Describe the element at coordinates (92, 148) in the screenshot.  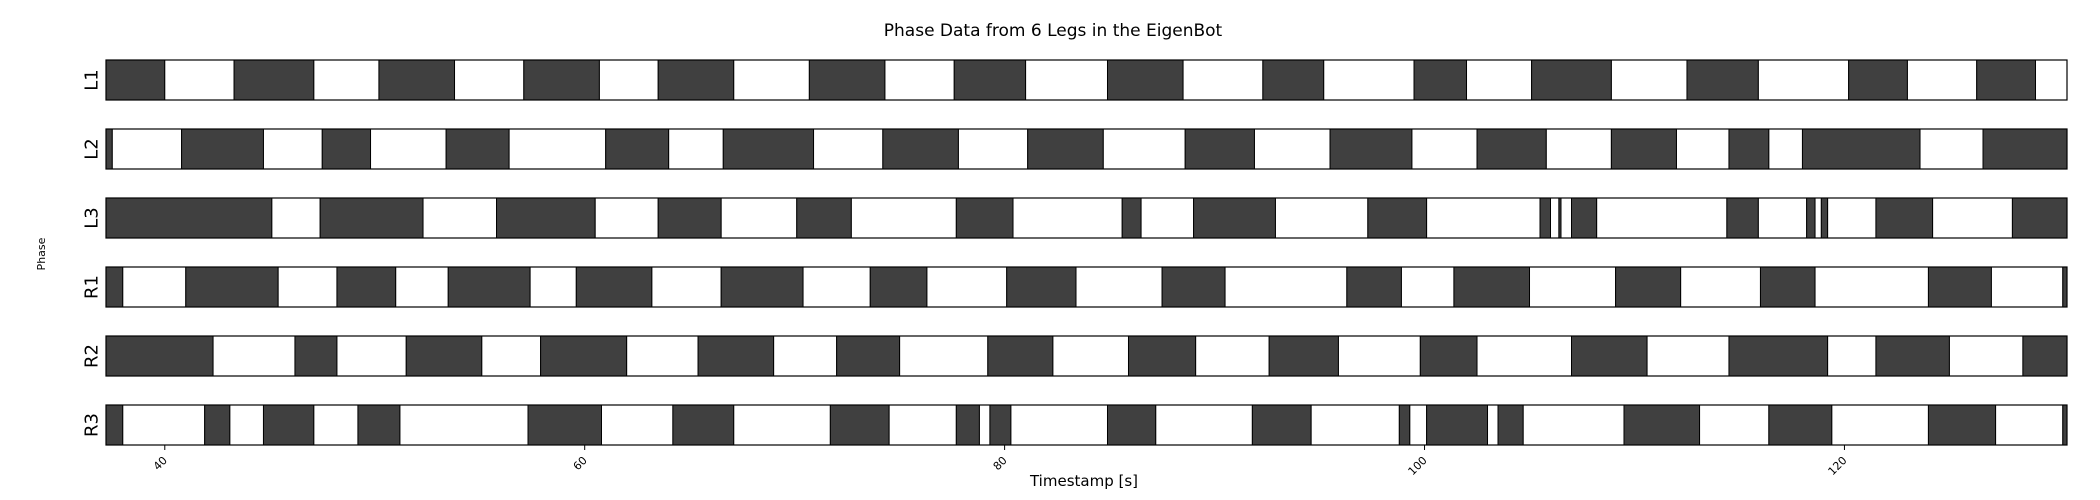
I see `row-label: L2` at that location.